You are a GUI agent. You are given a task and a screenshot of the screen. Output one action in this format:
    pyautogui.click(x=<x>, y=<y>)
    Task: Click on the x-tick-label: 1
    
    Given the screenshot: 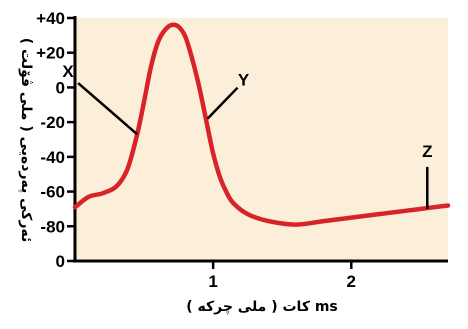 What is the action you would take?
    pyautogui.click(x=212, y=281)
    